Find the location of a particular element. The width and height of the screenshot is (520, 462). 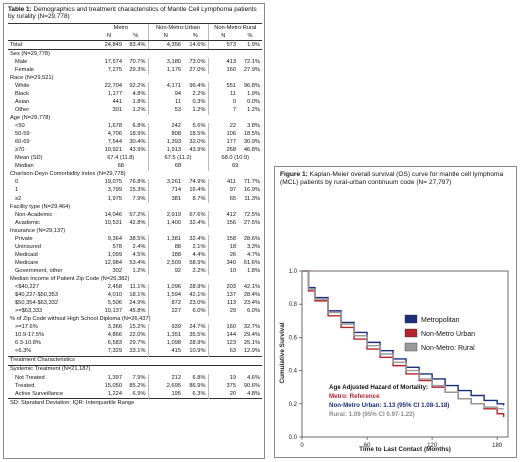

row-label: Age (N=29,778) is located at coordinates (30, 118).